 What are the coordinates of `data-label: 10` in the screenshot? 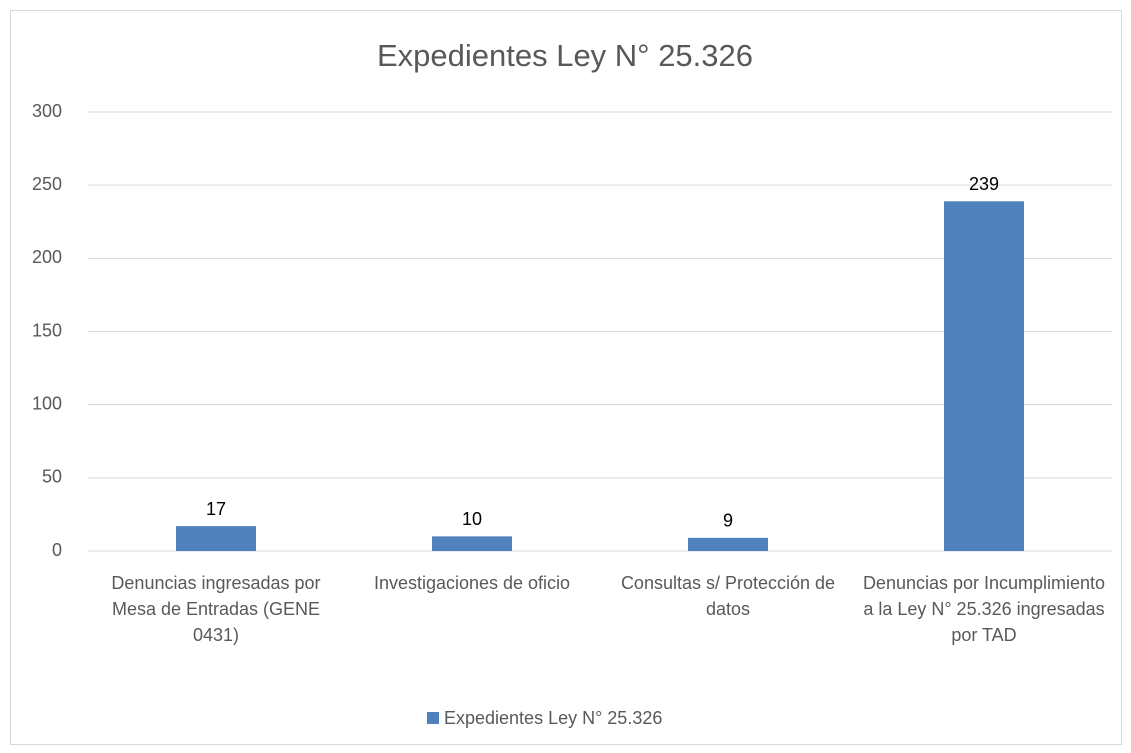 It's located at (472, 519).